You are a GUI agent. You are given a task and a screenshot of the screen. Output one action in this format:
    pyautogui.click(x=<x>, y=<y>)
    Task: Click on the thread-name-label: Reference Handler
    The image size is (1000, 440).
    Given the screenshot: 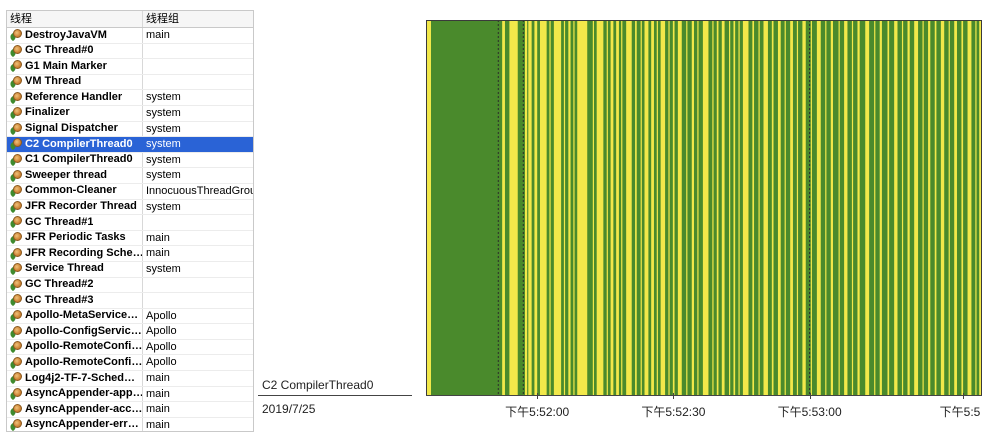 What is the action you would take?
    pyautogui.click(x=74, y=96)
    